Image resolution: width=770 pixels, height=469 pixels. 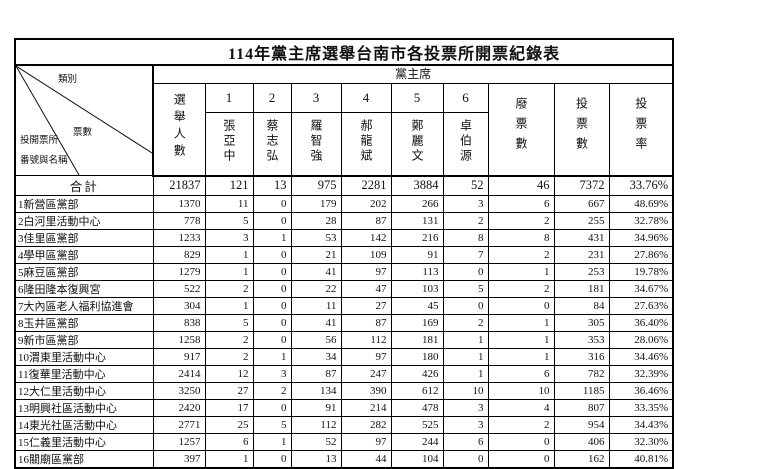 What do you see at coordinates (84, 391) in the screenshot?
I see `station-name: 12大仁里活動中心` at bounding box center [84, 391].